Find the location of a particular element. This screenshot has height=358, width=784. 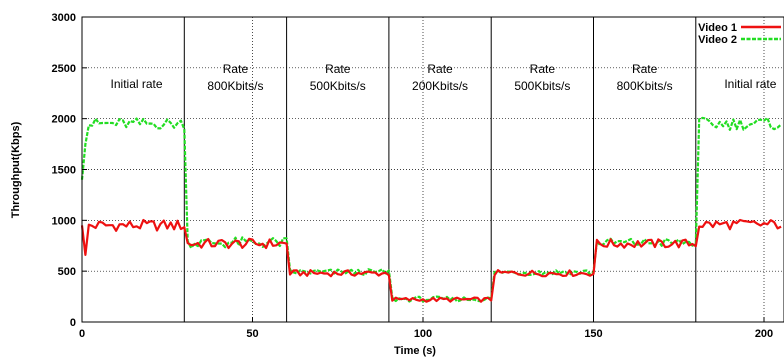

y-tick-label: 2000 is located at coordinates (64, 120).